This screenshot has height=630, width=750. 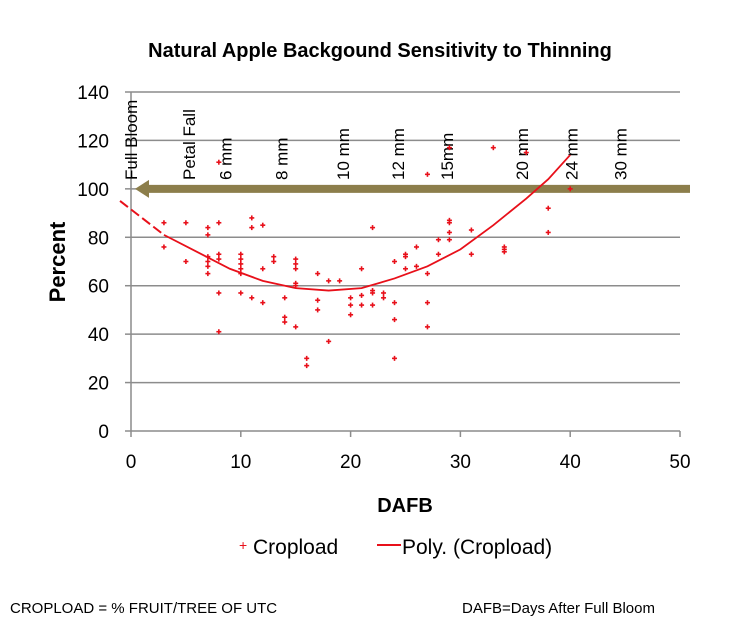 I want to click on y-tick-label: 60, so click(x=98, y=287).